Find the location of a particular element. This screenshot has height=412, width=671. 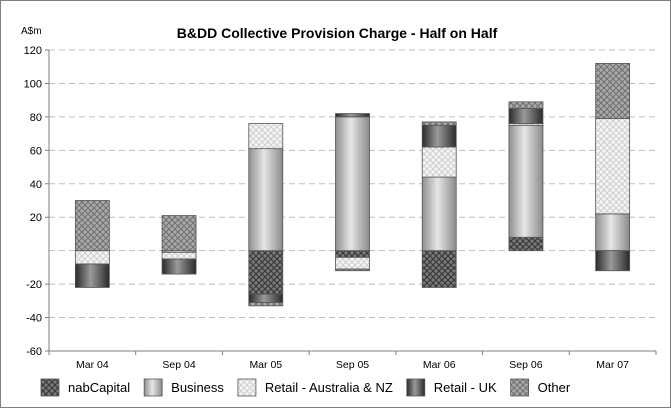

y-tick-label: 80 is located at coordinates (36, 118).